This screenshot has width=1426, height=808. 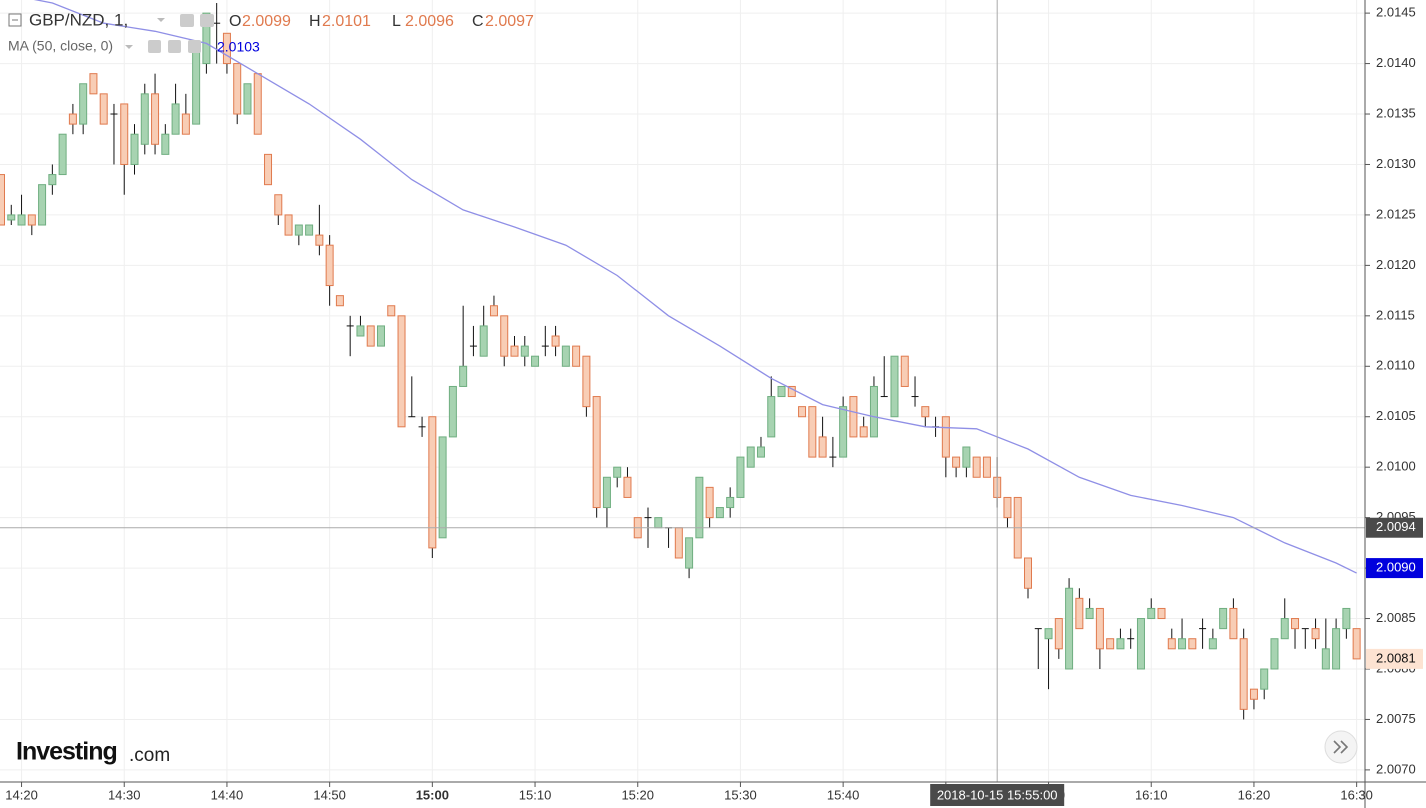 I want to click on ma-price-box, so click(x=1394, y=568).